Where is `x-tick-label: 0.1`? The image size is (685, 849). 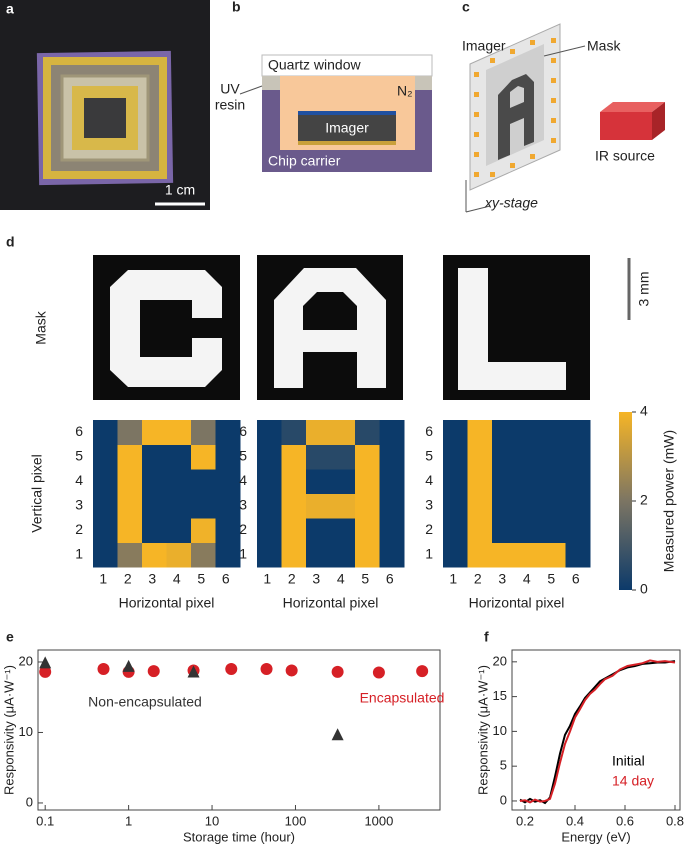
x-tick-label: 0.1 is located at coordinates (45, 820).